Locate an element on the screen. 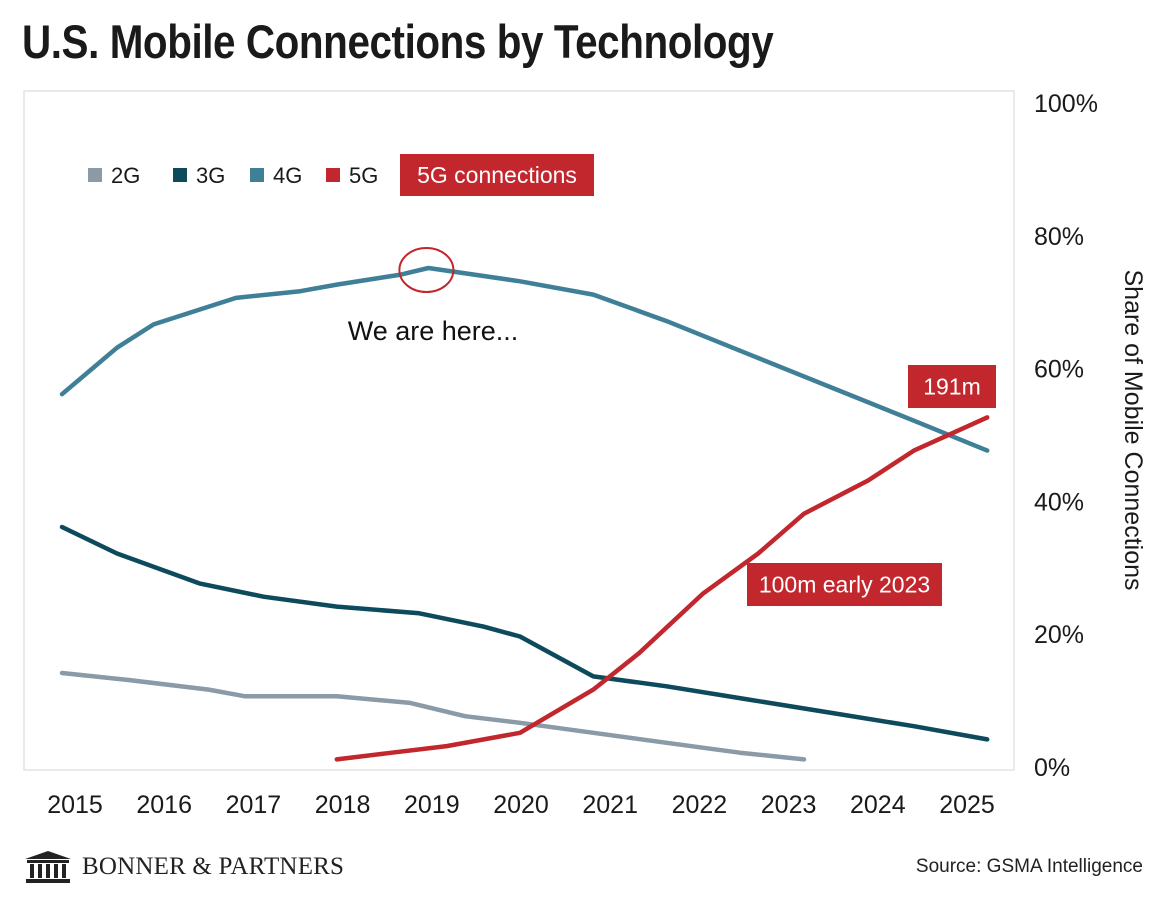 The image size is (1167, 908). x-tick-label: 2020 is located at coordinates (521, 805).